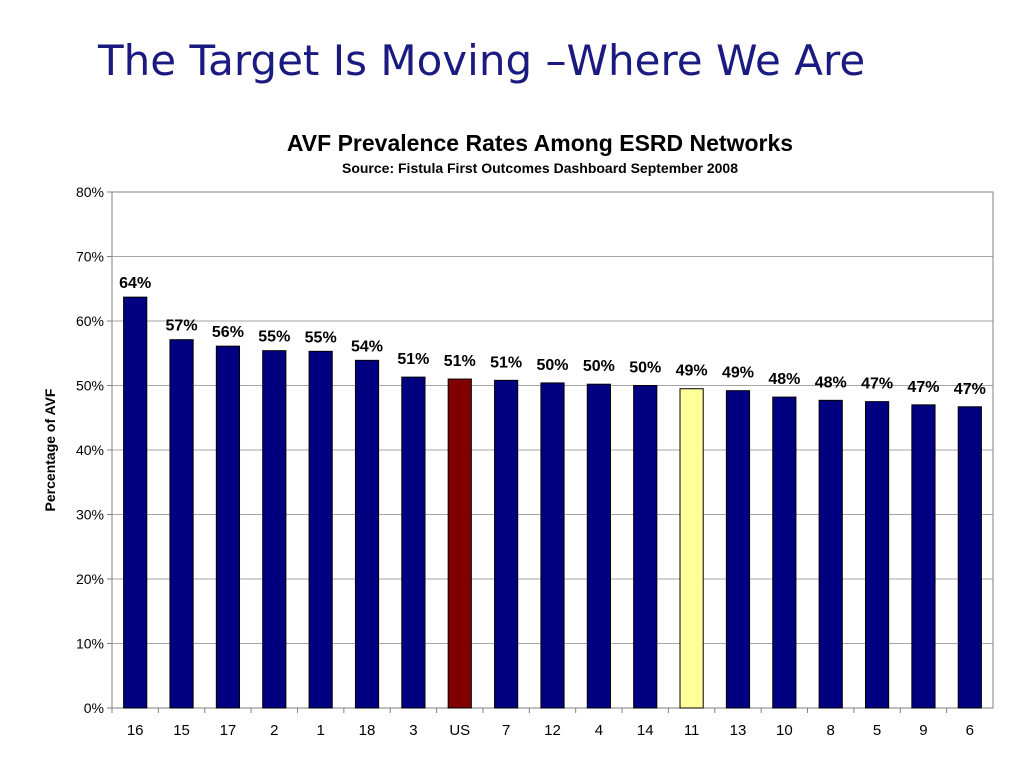  What do you see at coordinates (274, 337) in the screenshot?
I see `data-label-2: 55%` at bounding box center [274, 337].